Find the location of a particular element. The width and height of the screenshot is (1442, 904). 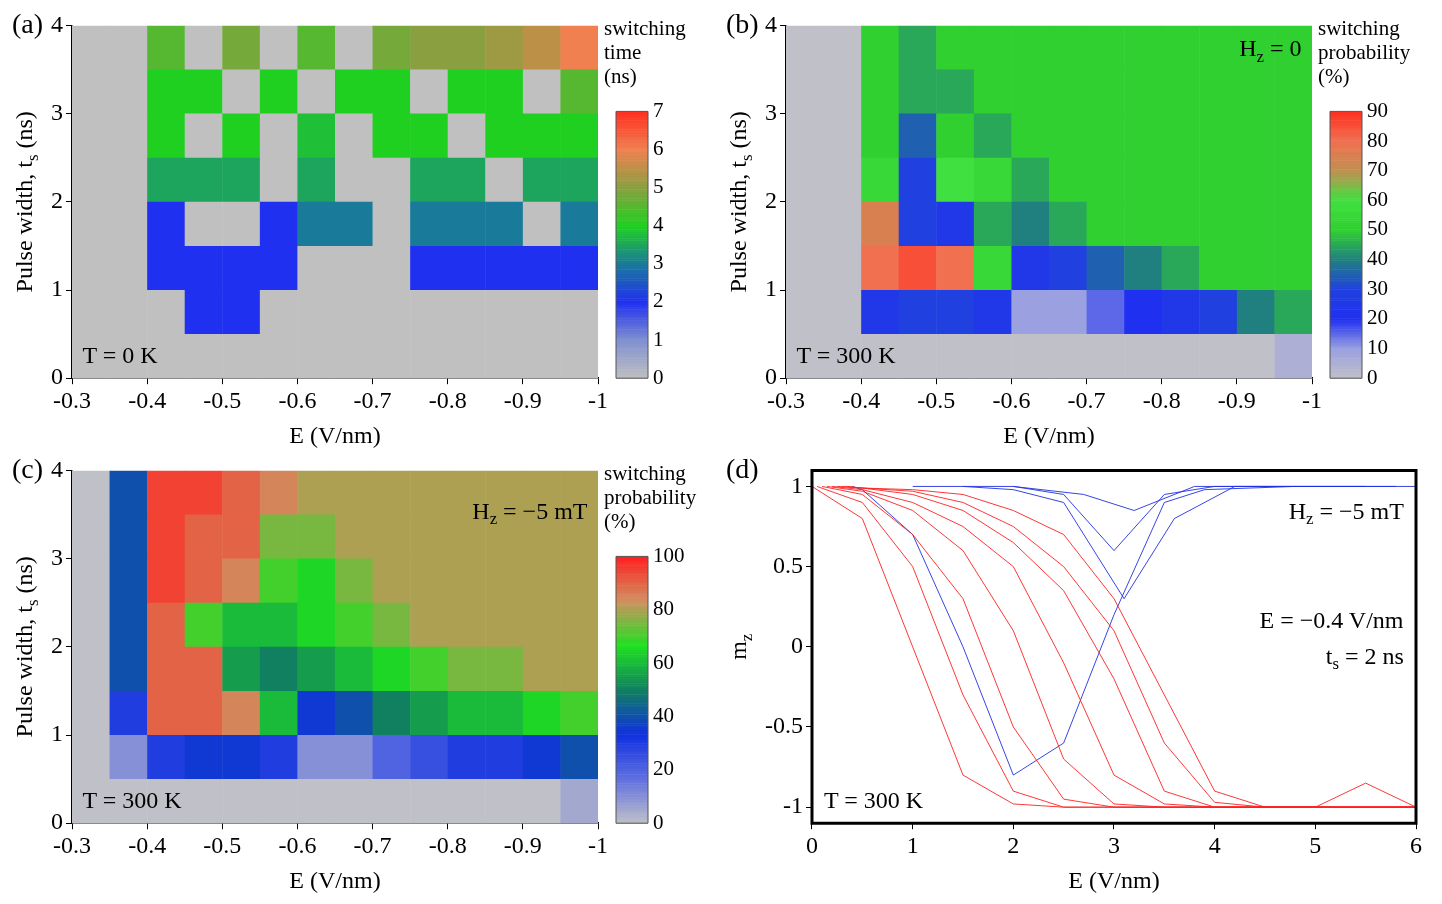

y-axis-title: mz is located at coordinates (740, 646).